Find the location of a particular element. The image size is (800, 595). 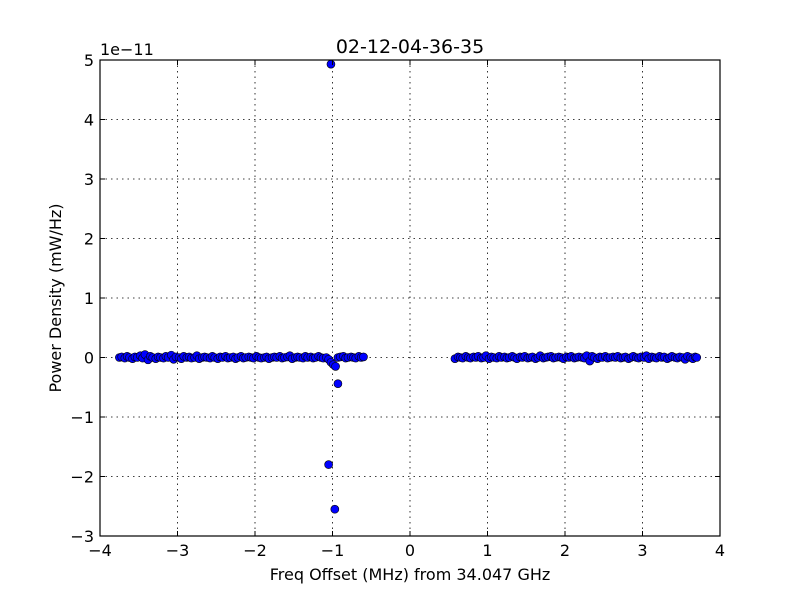

y-tick-label: 0 is located at coordinates (89, 358).